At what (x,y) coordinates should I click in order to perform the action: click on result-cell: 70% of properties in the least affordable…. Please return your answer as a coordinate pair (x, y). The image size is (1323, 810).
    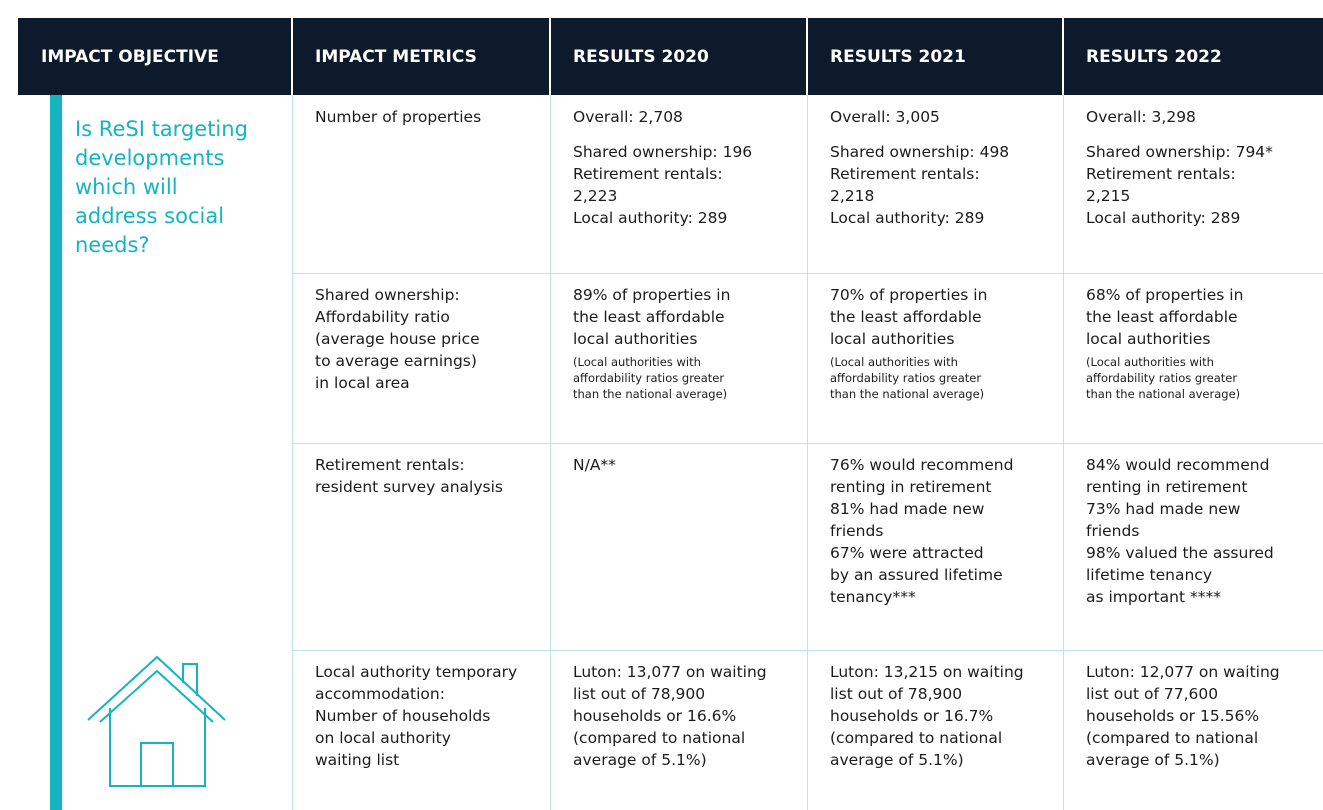
    Looking at the image, I should click on (935, 343).